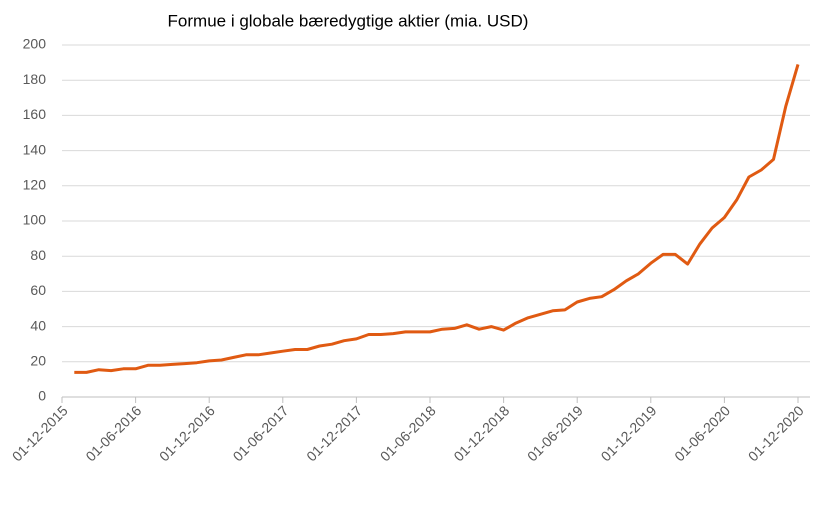 The width and height of the screenshot is (824, 525). Describe the element at coordinates (35, 149) in the screenshot. I see `y-tick-label: 140` at that location.